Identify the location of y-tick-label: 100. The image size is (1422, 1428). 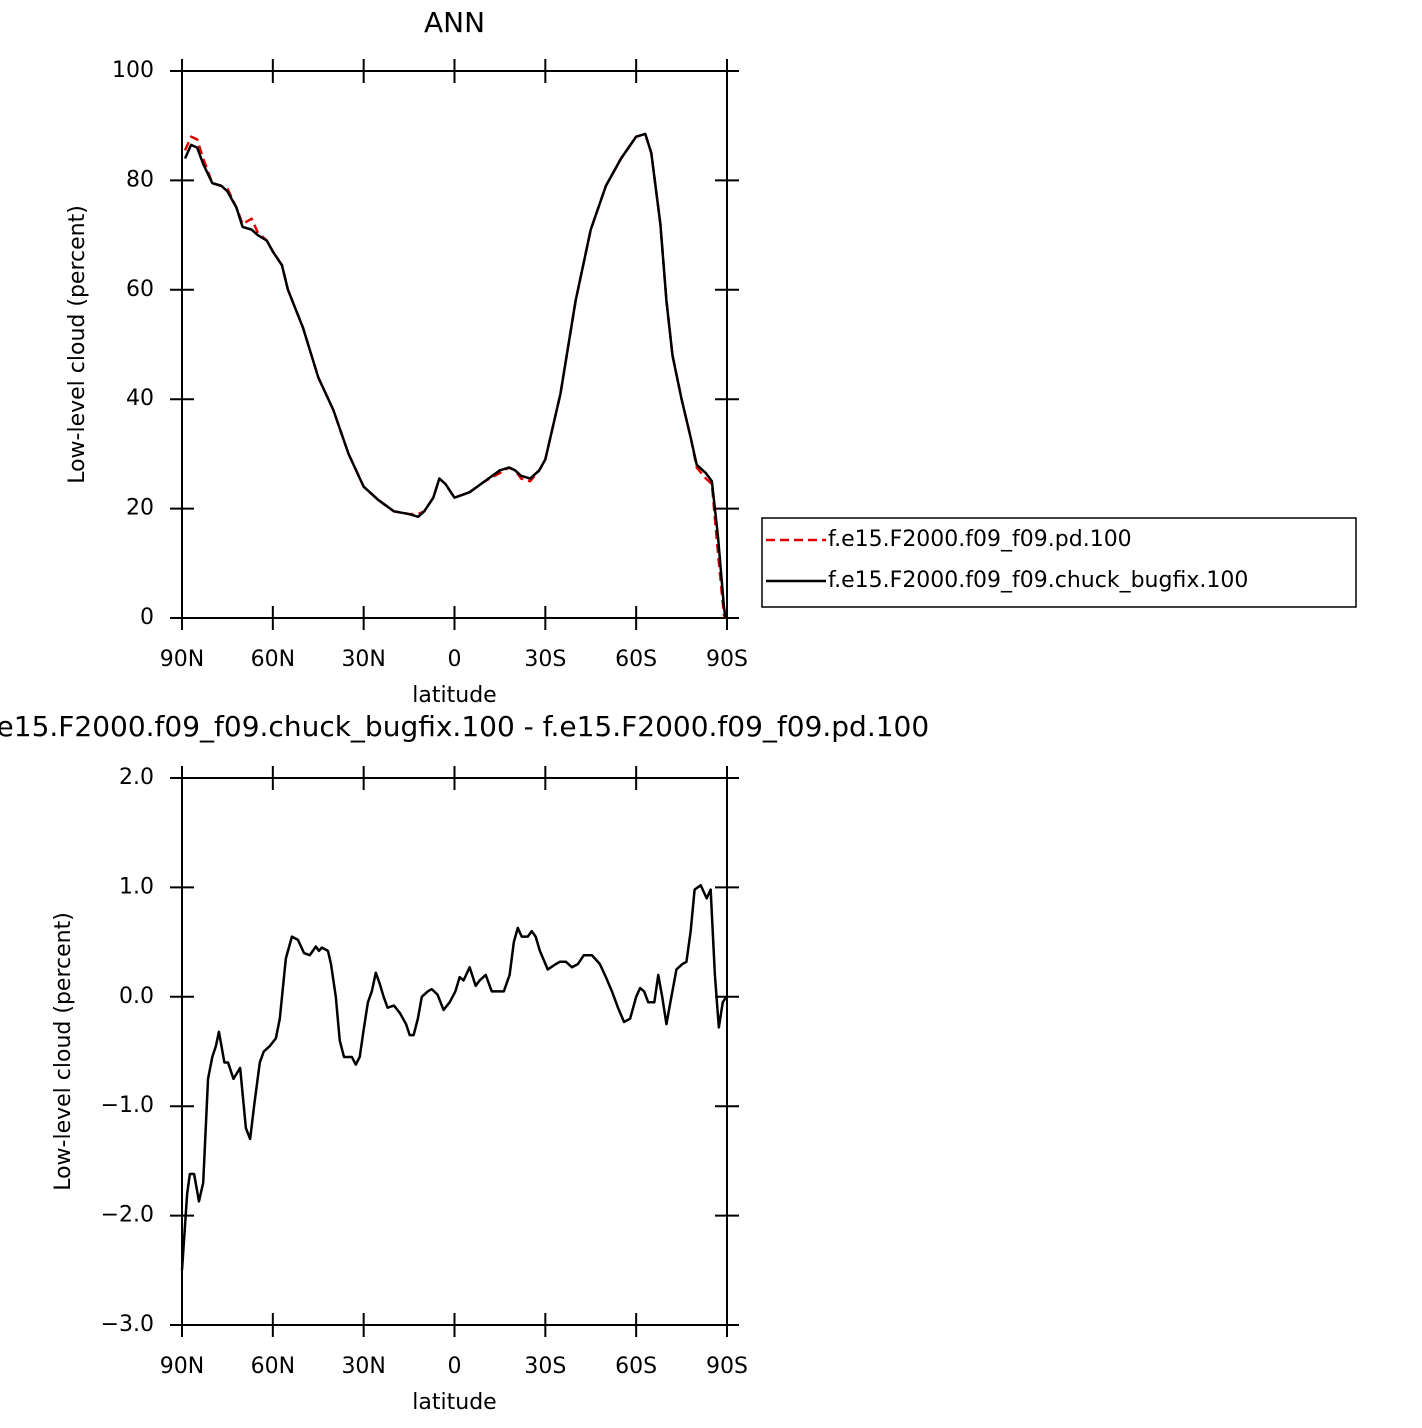
(133, 70).